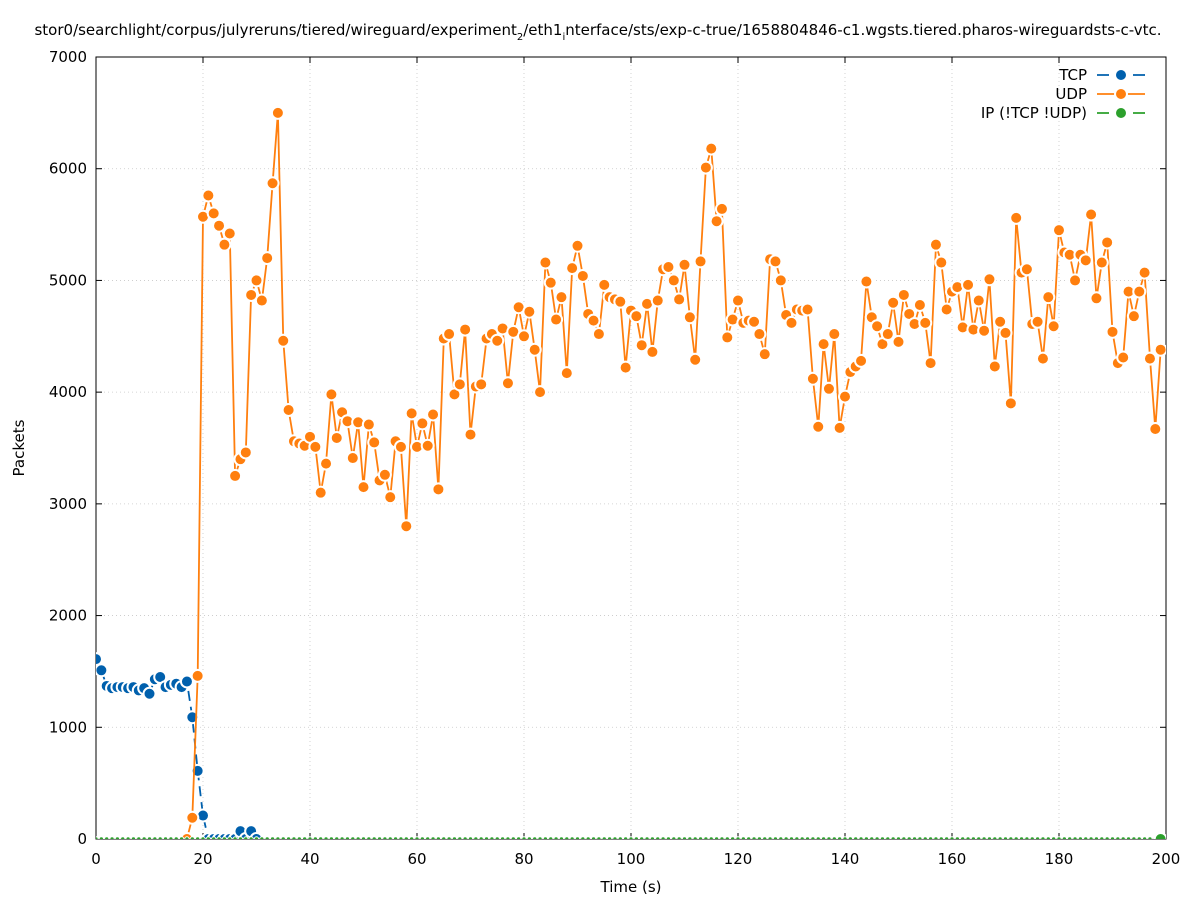 The height and width of the screenshot is (900, 1197). What do you see at coordinates (19, 447) in the screenshot?
I see `y-axis-label: Packets` at bounding box center [19, 447].